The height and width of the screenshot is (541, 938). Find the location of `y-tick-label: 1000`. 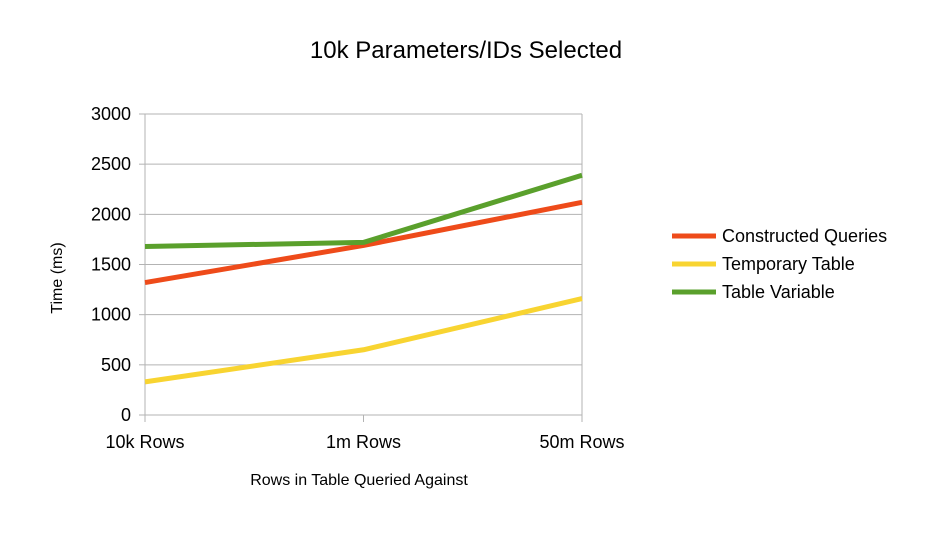

y-tick-label: 1000 is located at coordinates (111, 315).